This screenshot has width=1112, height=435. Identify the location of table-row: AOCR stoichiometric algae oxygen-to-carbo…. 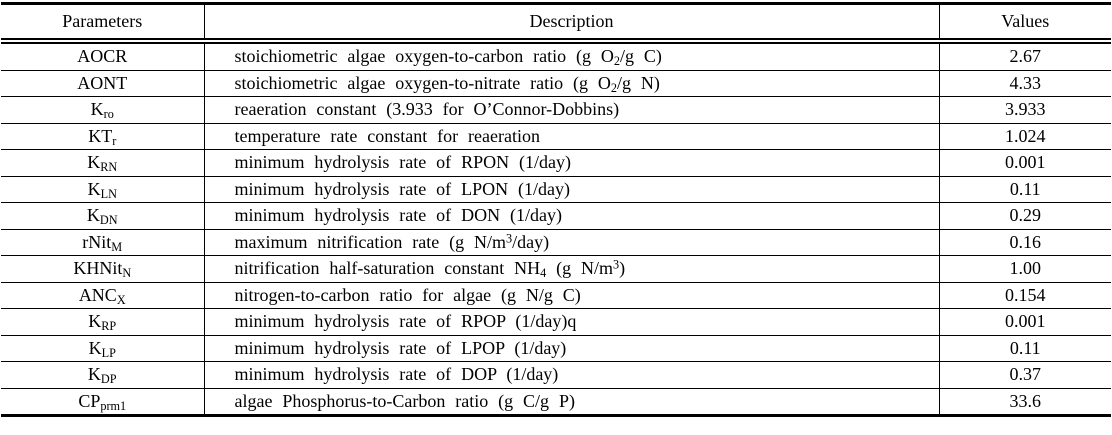
(556, 56).